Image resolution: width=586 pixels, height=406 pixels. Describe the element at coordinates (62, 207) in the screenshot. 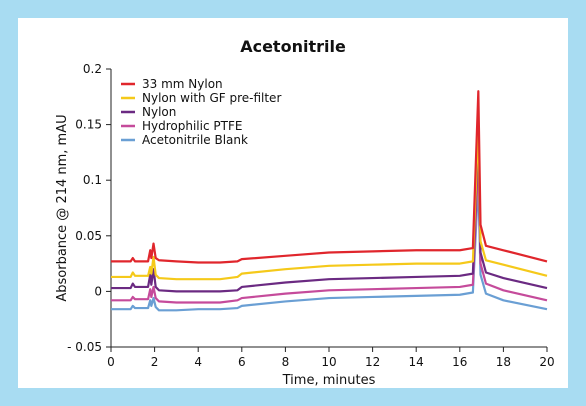

I see `y-axis-label: Absorbance @ 214 nm, mAU` at that location.